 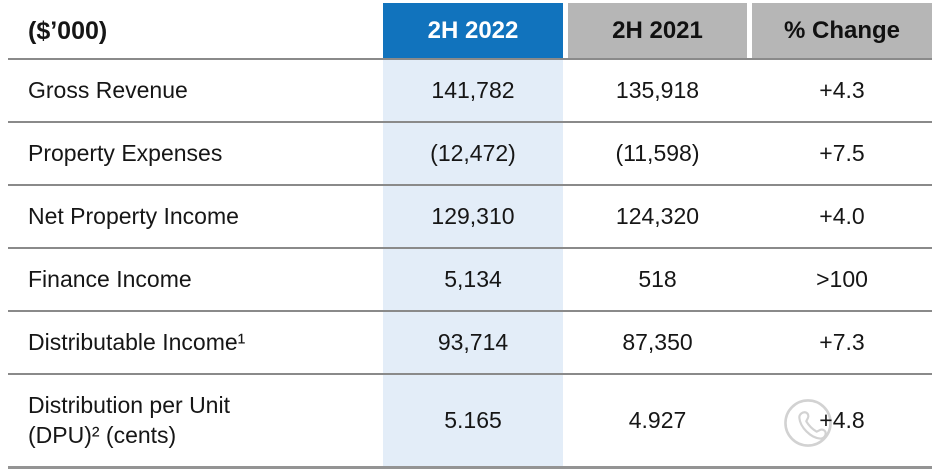 I want to click on value-pct-change: >100, so click(x=842, y=279).